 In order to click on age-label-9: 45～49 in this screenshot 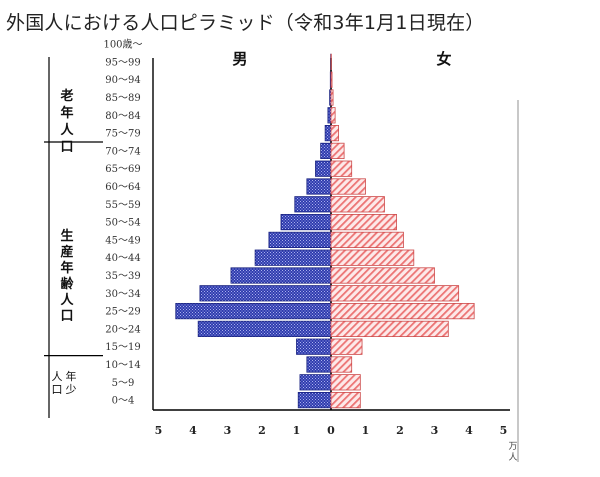, I will do `click(122, 240)`.